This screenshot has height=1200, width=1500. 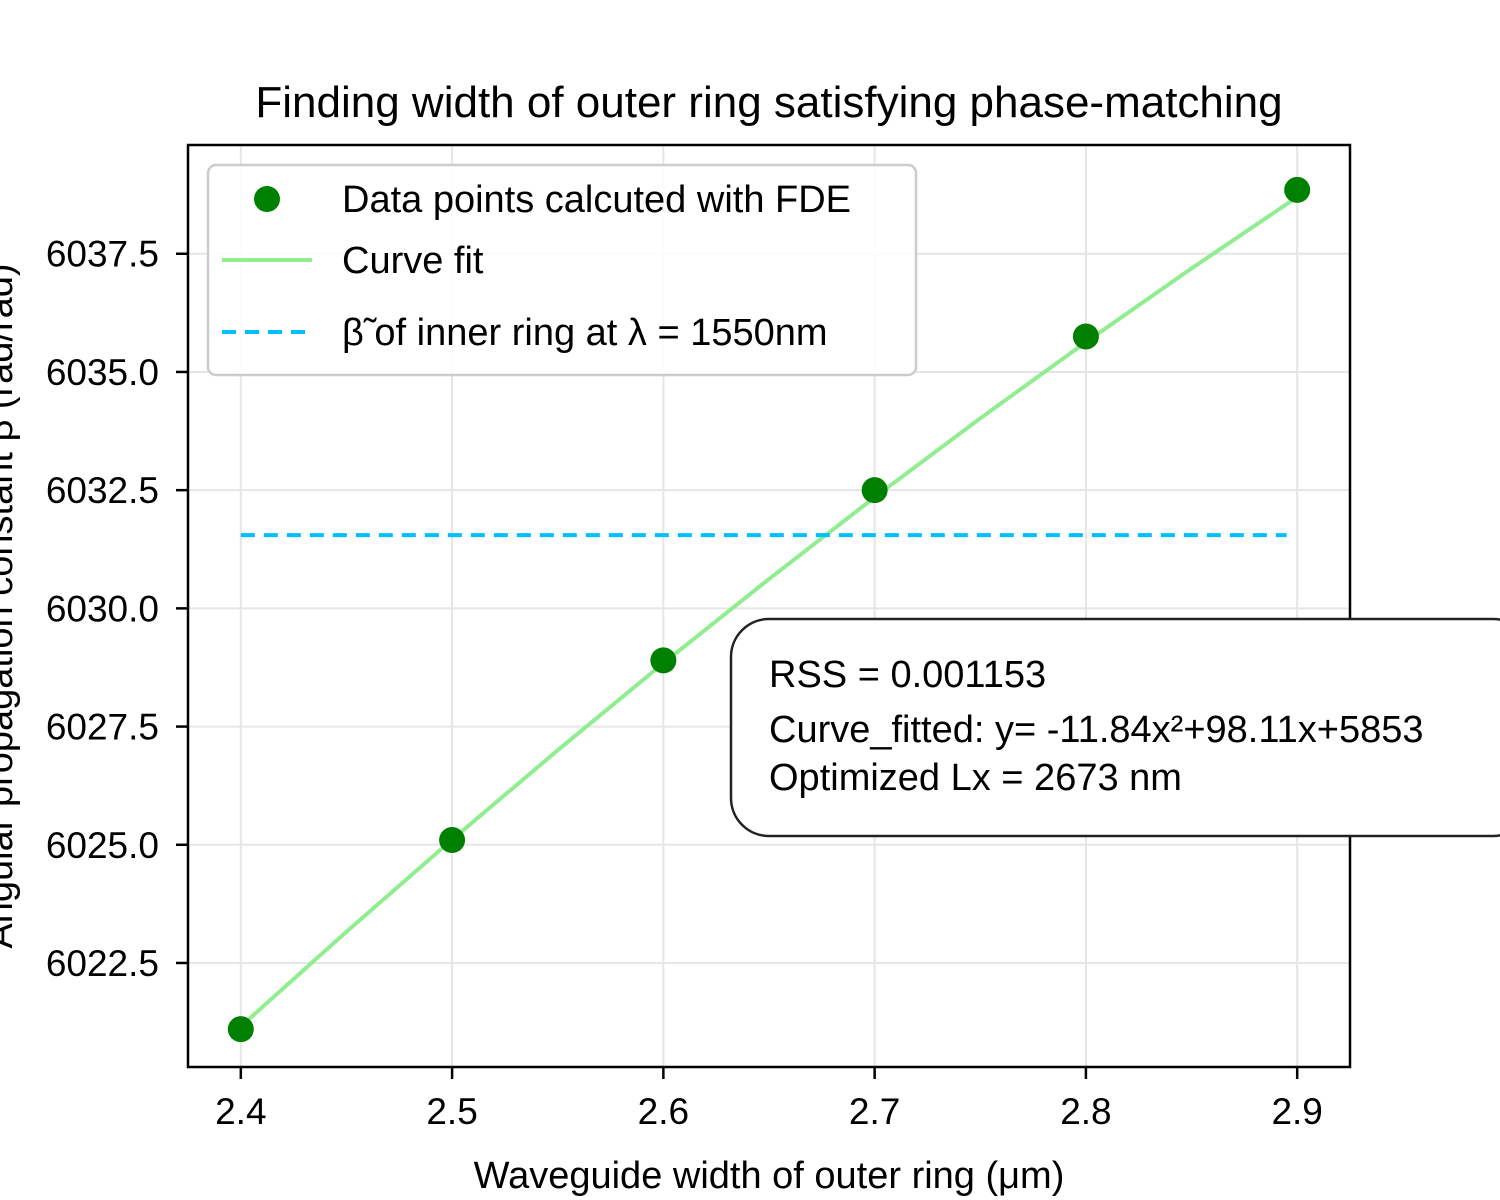 I want to click on legend-label-data-points: Data points calcuted with FDE, so click(x=596, y=200).